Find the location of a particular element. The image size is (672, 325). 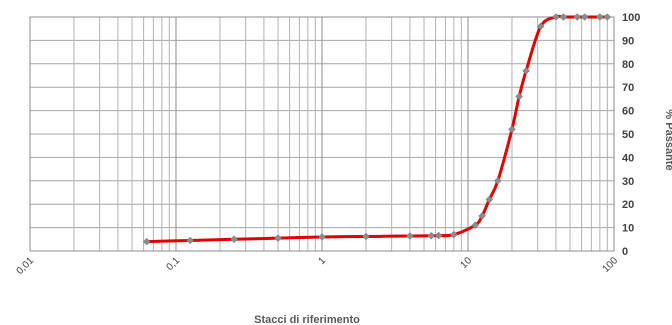

y-tick-labels: 0 10 20 30 40 50 60 70 80 90 100 is located at coordinates (631, 135).